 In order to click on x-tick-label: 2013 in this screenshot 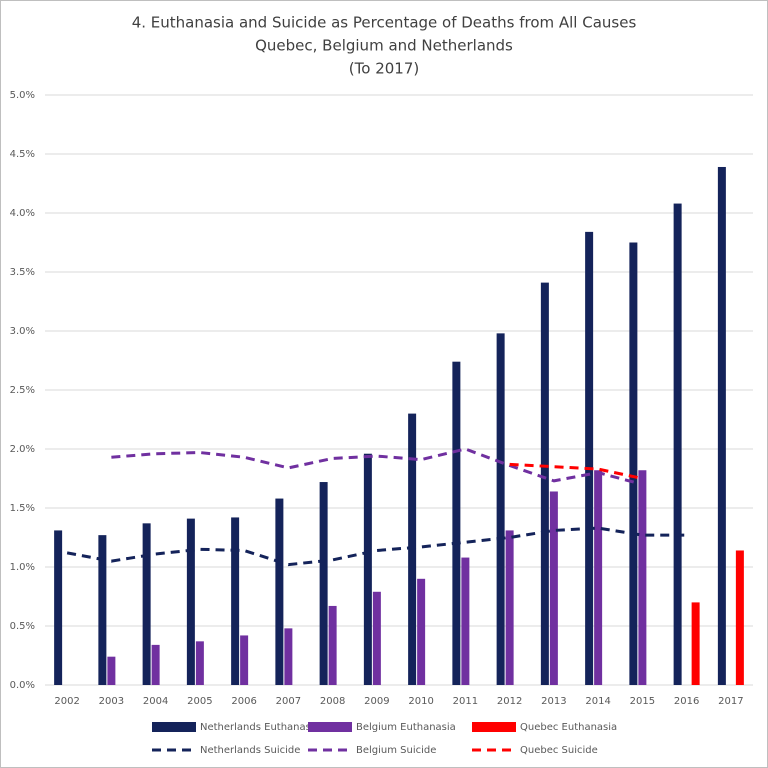, I will do `click(553, 701)`.